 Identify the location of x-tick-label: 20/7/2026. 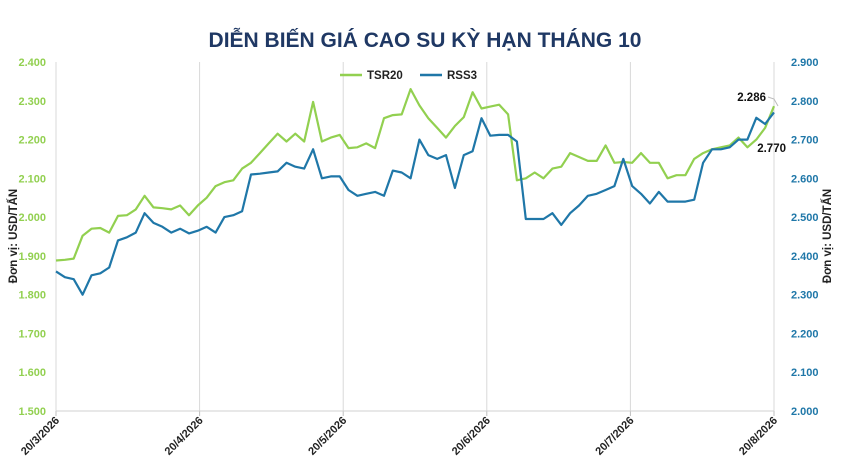
(614, 436).